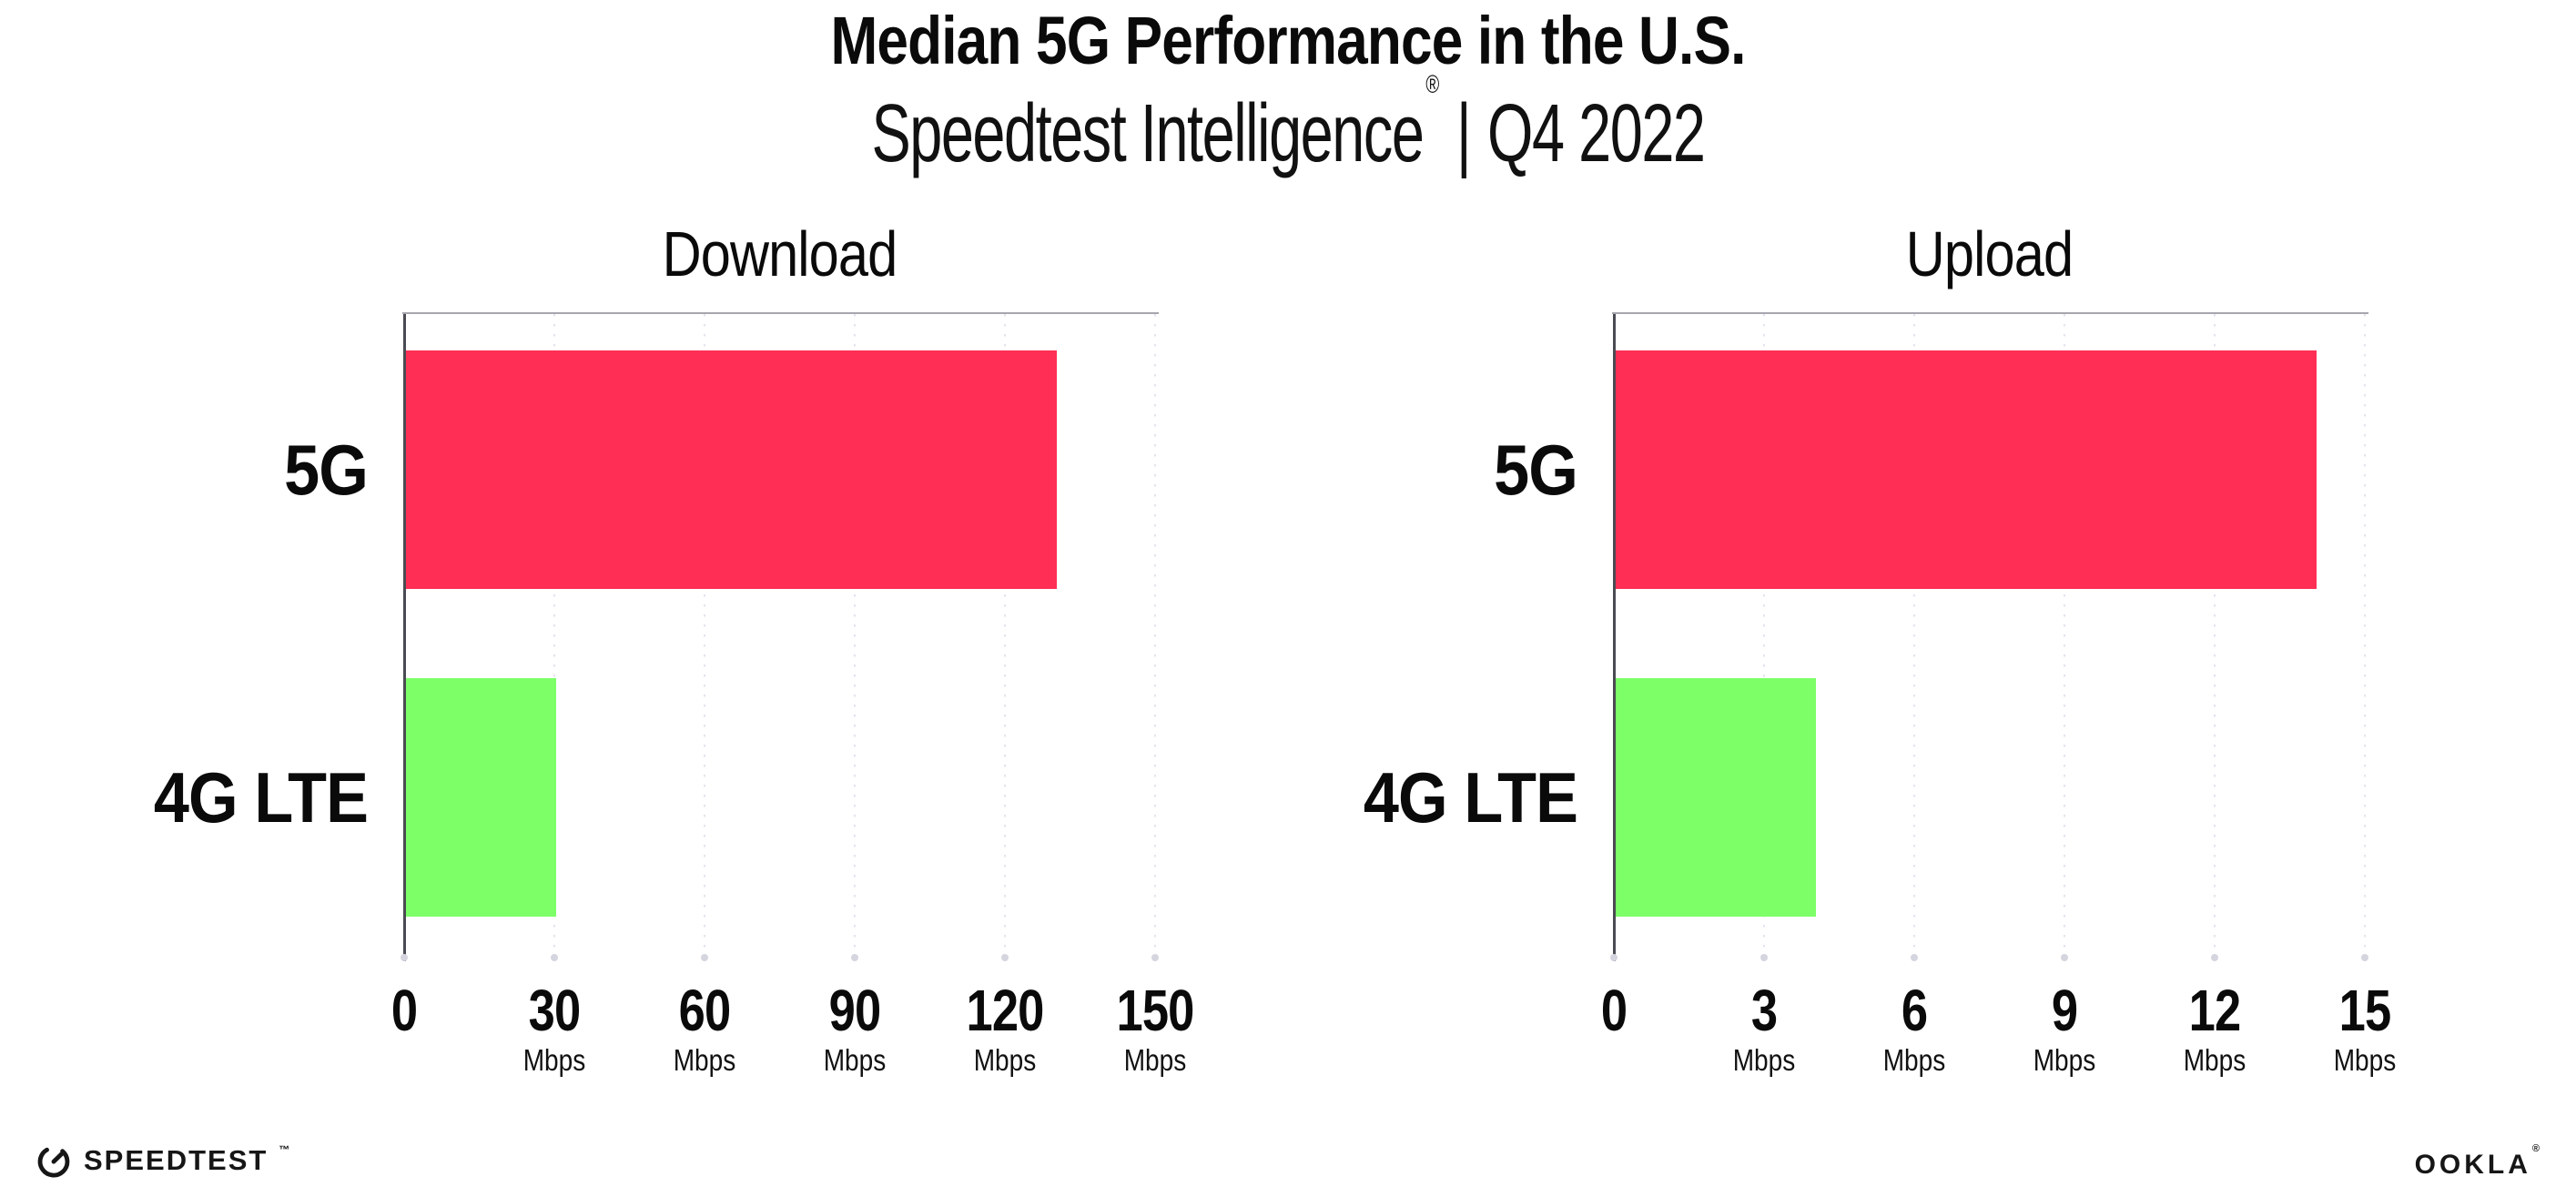 This screenshot has height=1197, width=2576. Describe the element at coordinates (53, 1163) in the screenshot. I see `speedtest-gauge-icon` at that location.